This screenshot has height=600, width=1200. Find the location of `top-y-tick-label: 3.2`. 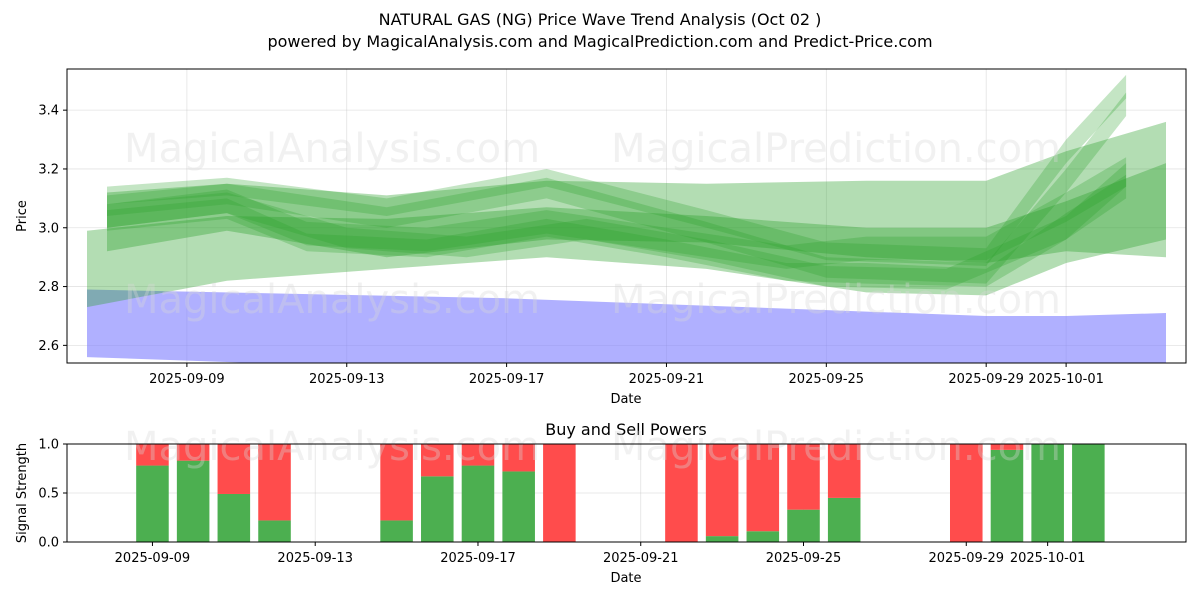

top-y-tick-label: 3.2 is located at coordinates (48, 169).